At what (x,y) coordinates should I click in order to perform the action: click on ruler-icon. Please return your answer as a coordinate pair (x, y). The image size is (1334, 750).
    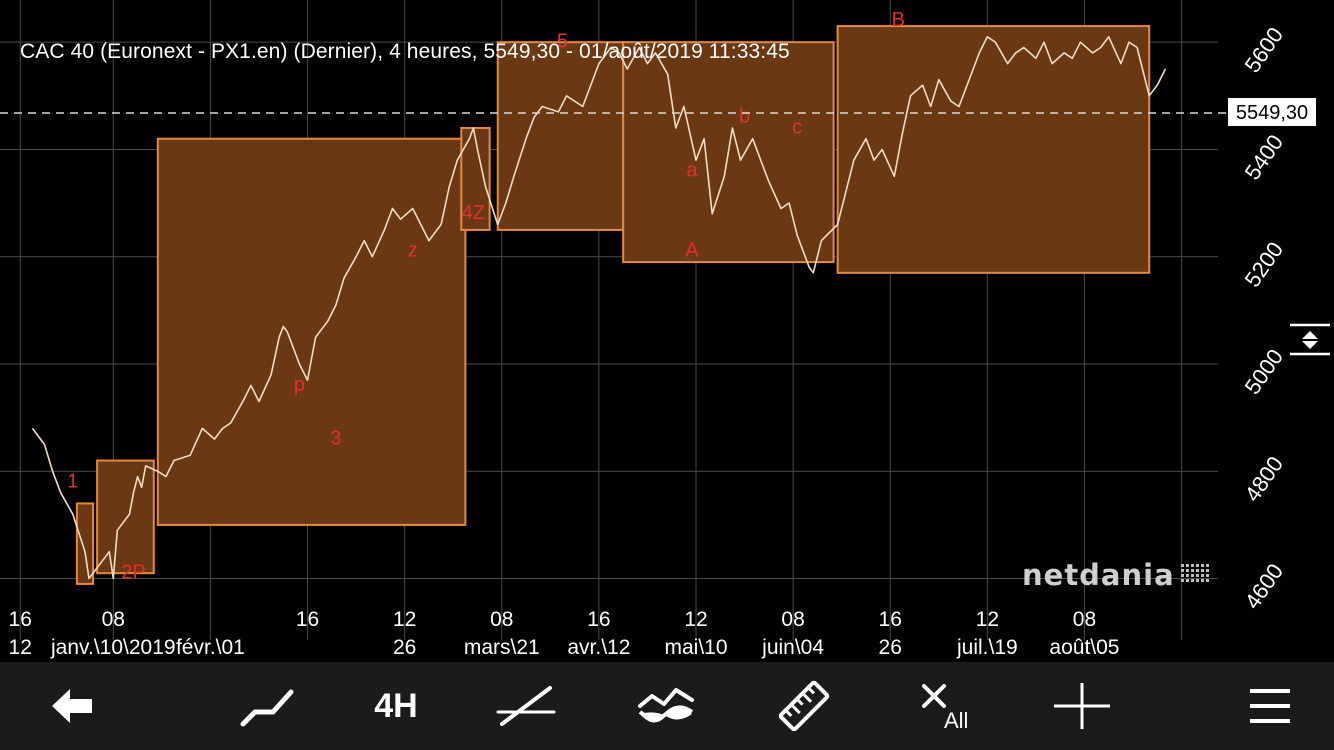
    Looking at the image, I should click on (804, 706).